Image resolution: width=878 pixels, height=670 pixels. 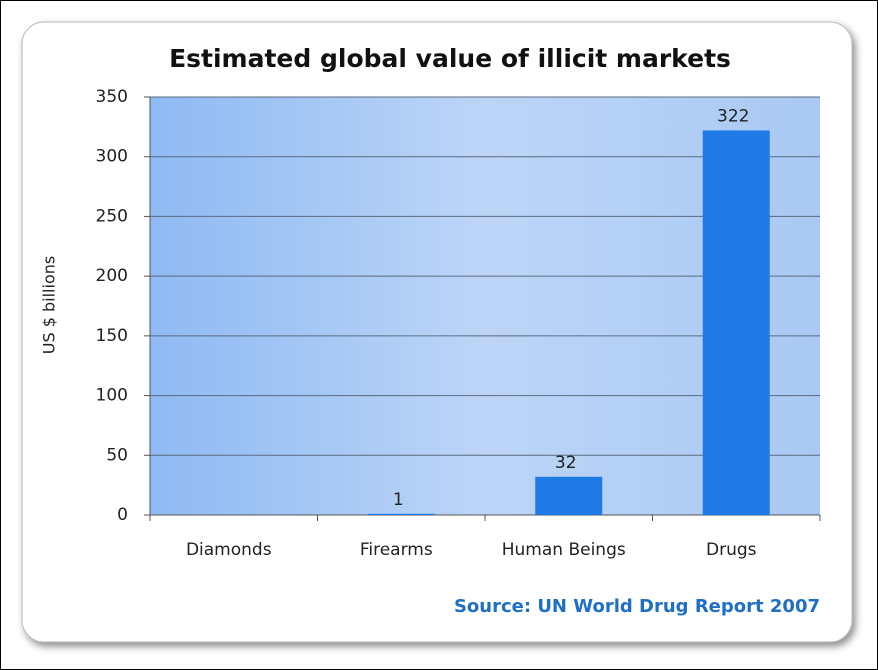 I want to click on y-tick-label: 300, so click(x=112, y=157).